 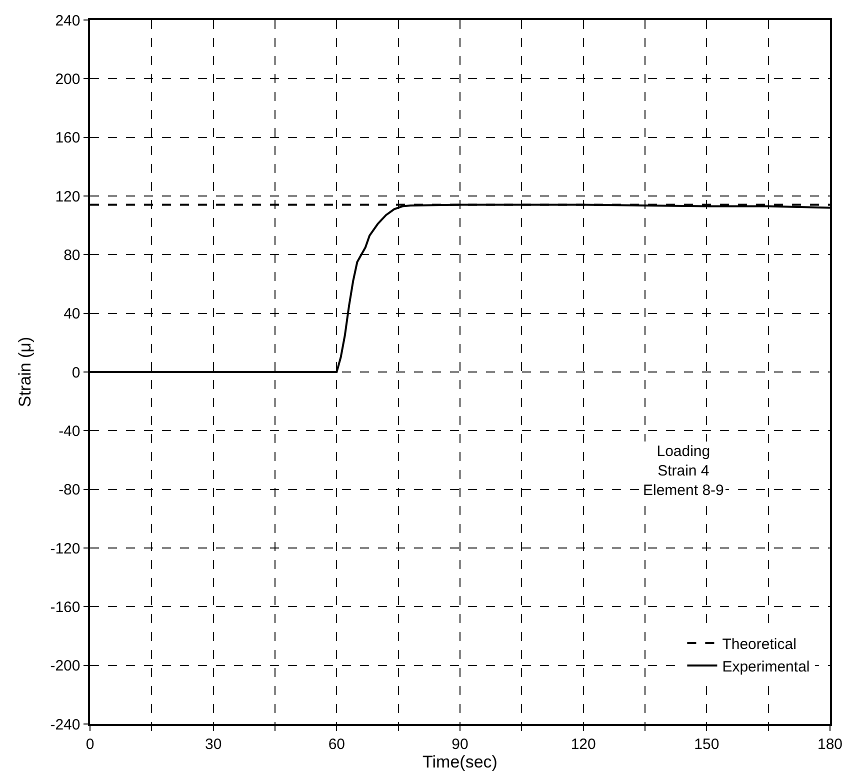 What do you see at coordinates (67, 138) in the screenshot?
I see `y-tick-label: 160` at bounding box center [67, 138].